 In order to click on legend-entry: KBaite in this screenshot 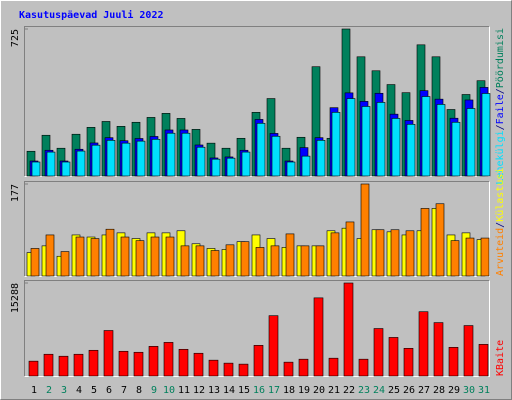, I will do `click(500, 358)`.